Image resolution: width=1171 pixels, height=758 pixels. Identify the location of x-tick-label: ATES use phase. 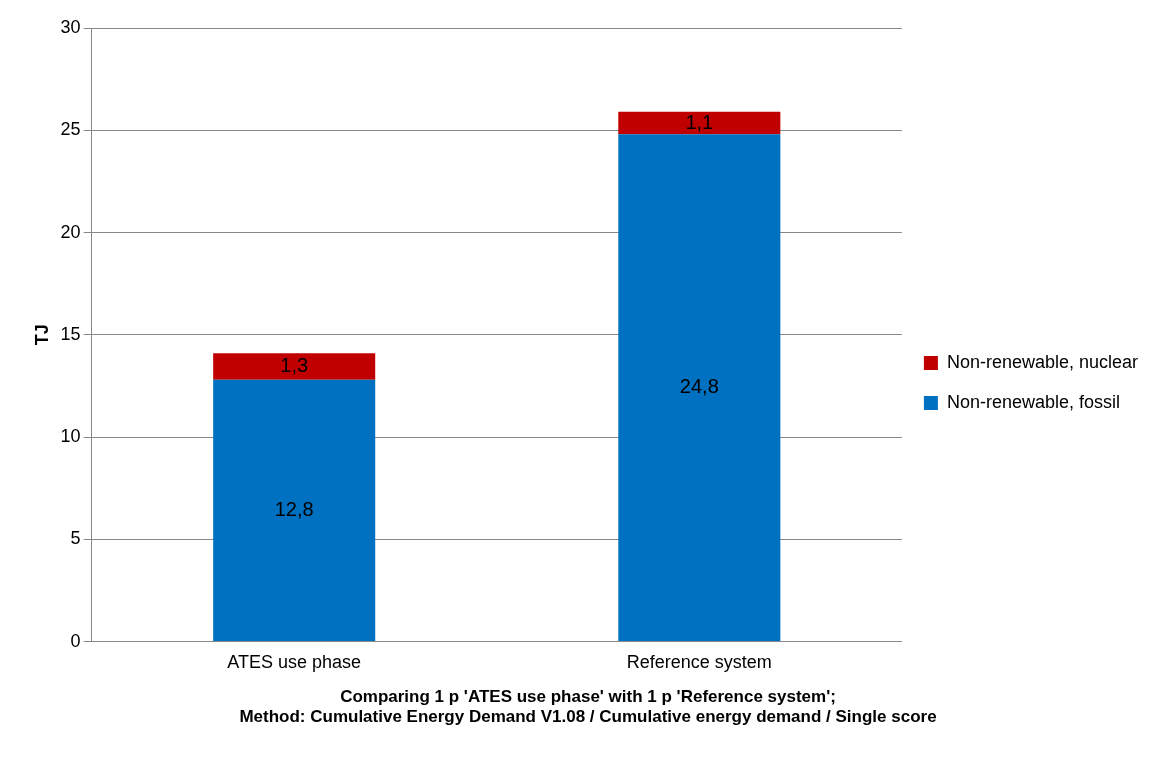
(294, 662).